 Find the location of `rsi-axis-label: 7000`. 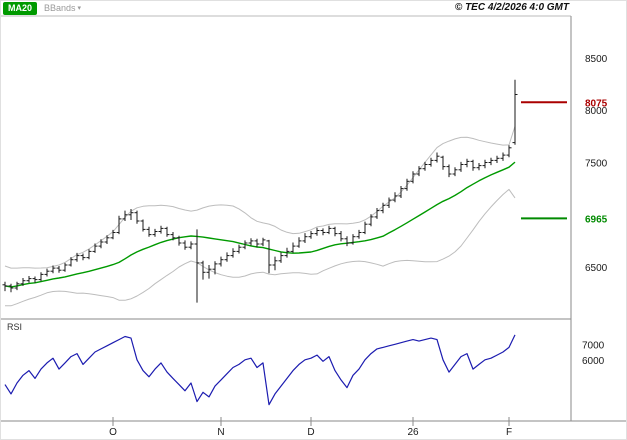

rsi-axis-label: 7000 is located at coordinates (593, 345).